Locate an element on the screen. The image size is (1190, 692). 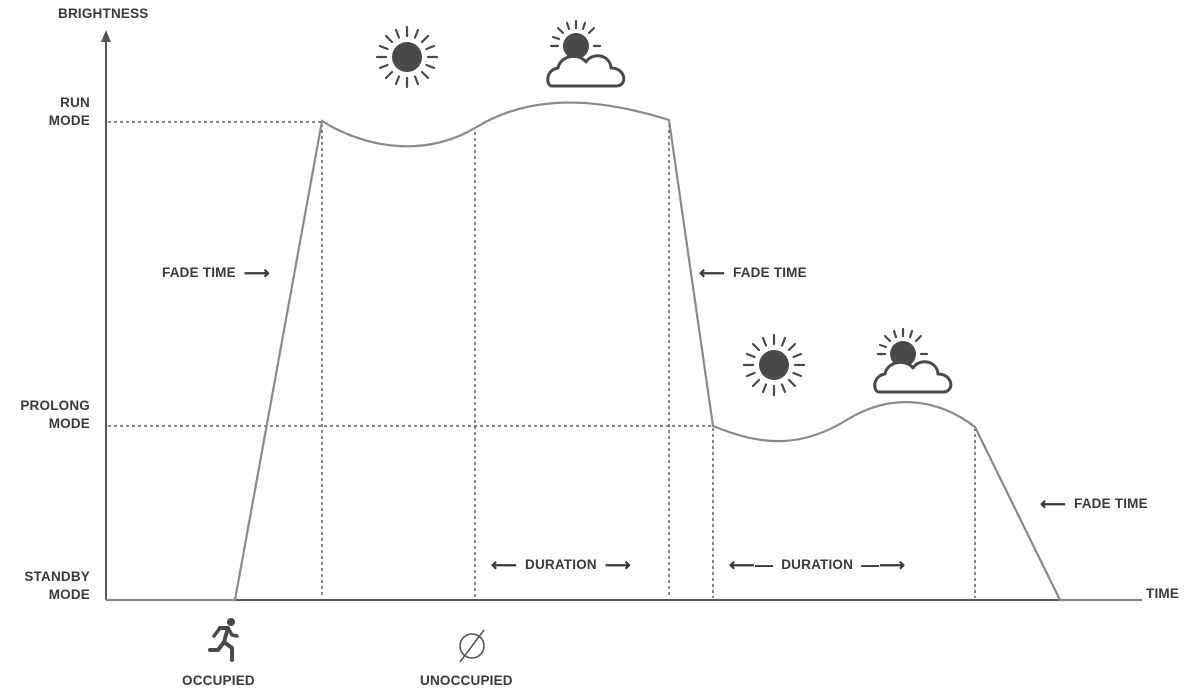
arrow-right-icon: —⟶ is located at coordinates (883, 564).